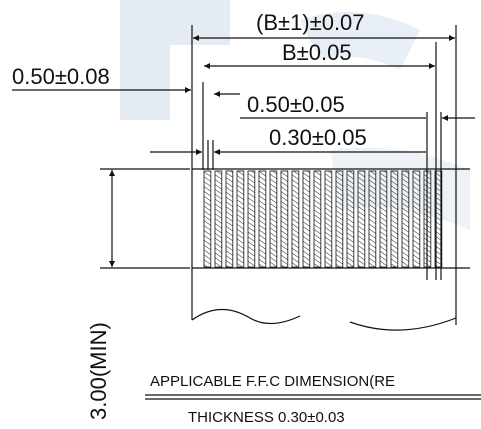 The height and width of the screenshot is (429, 481). Describe the element at coordinates (98, 371) in the screenshot. I see `label-min-length: 3.00(MIN)` at that location.